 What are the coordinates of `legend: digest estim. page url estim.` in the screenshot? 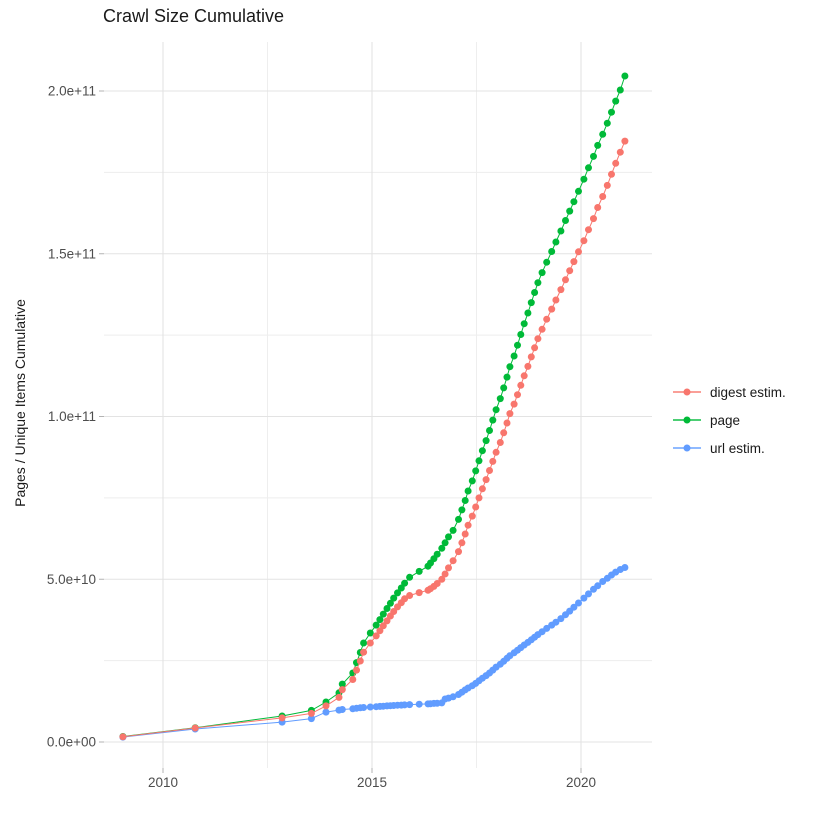 It's located at (729, 420).